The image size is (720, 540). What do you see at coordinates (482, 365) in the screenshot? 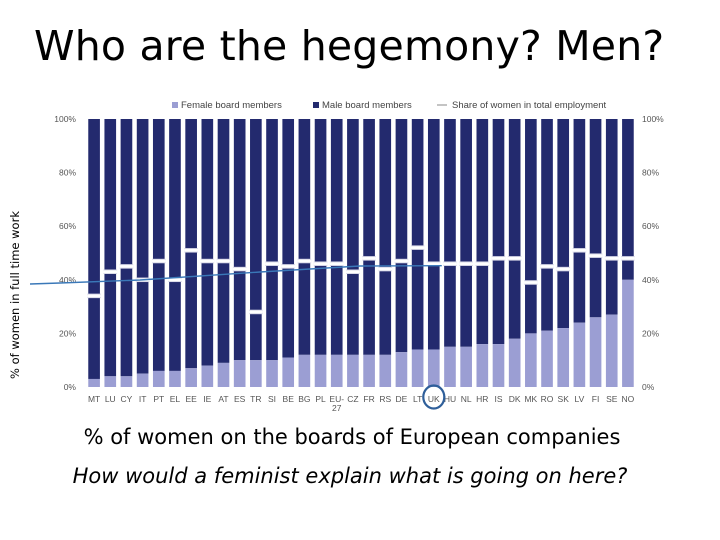
I see `bar-female-hr` at bounding box center [482, 365].